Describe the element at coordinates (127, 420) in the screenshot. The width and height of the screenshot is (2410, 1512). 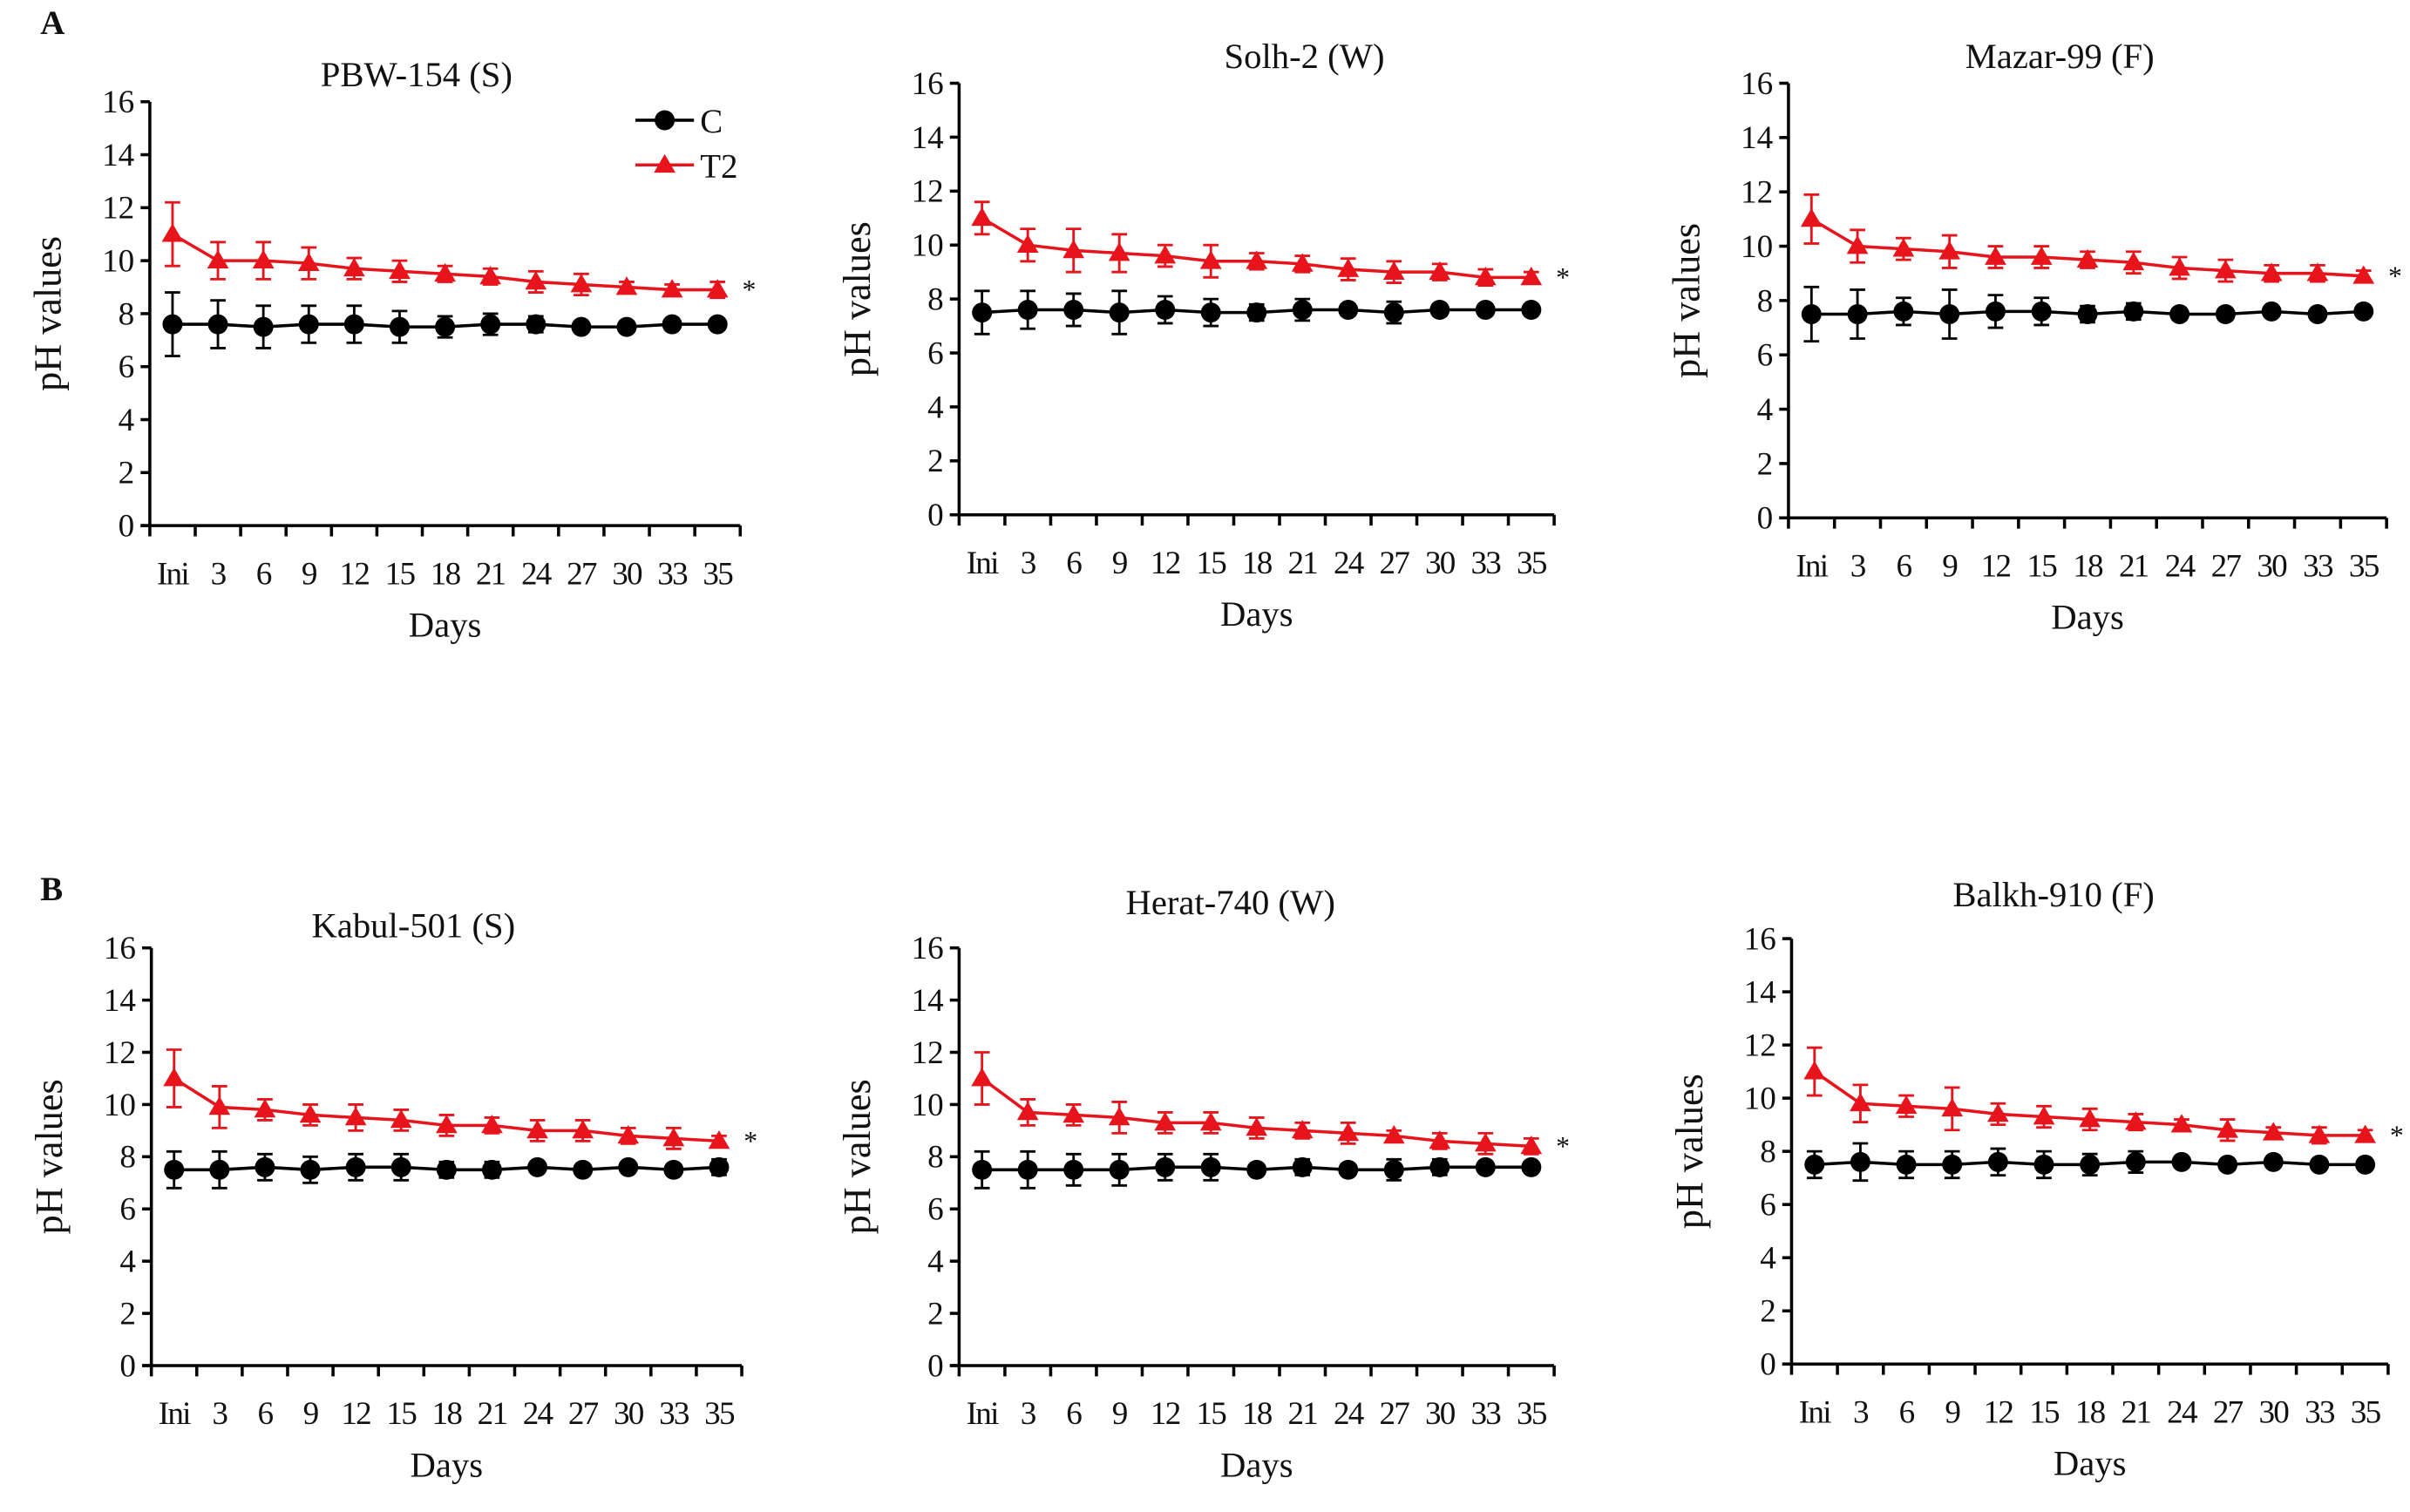
I see `y-tick-label: 4` at that location.